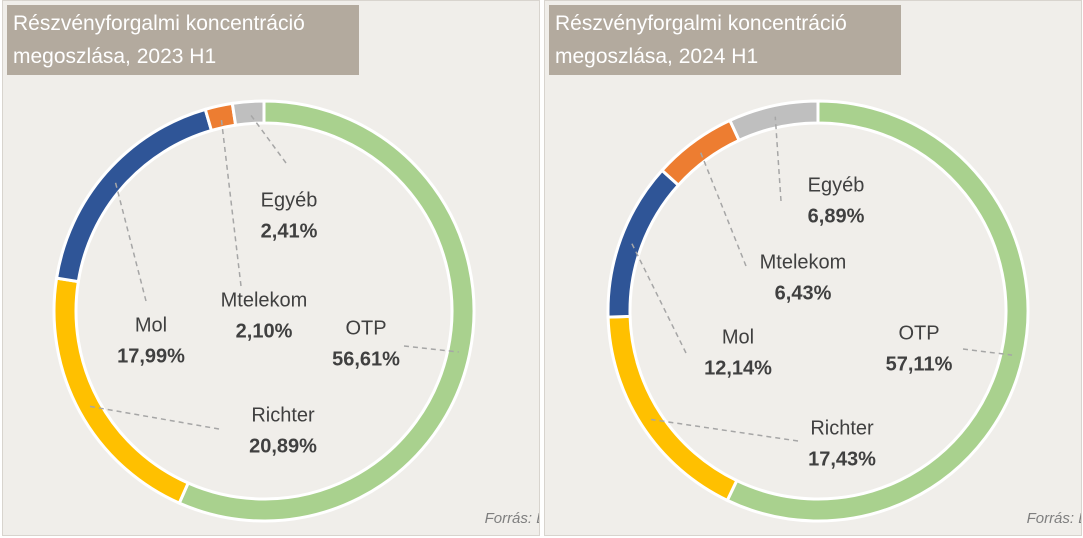  Describe the element at coordinates (151, 356) in the screenshot. I see `value-label: 17,99%` at that location.